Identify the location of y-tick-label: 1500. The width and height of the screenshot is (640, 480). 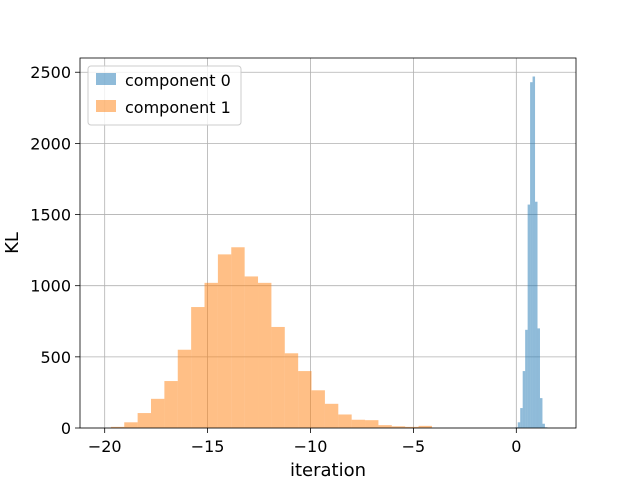
(50, 215).